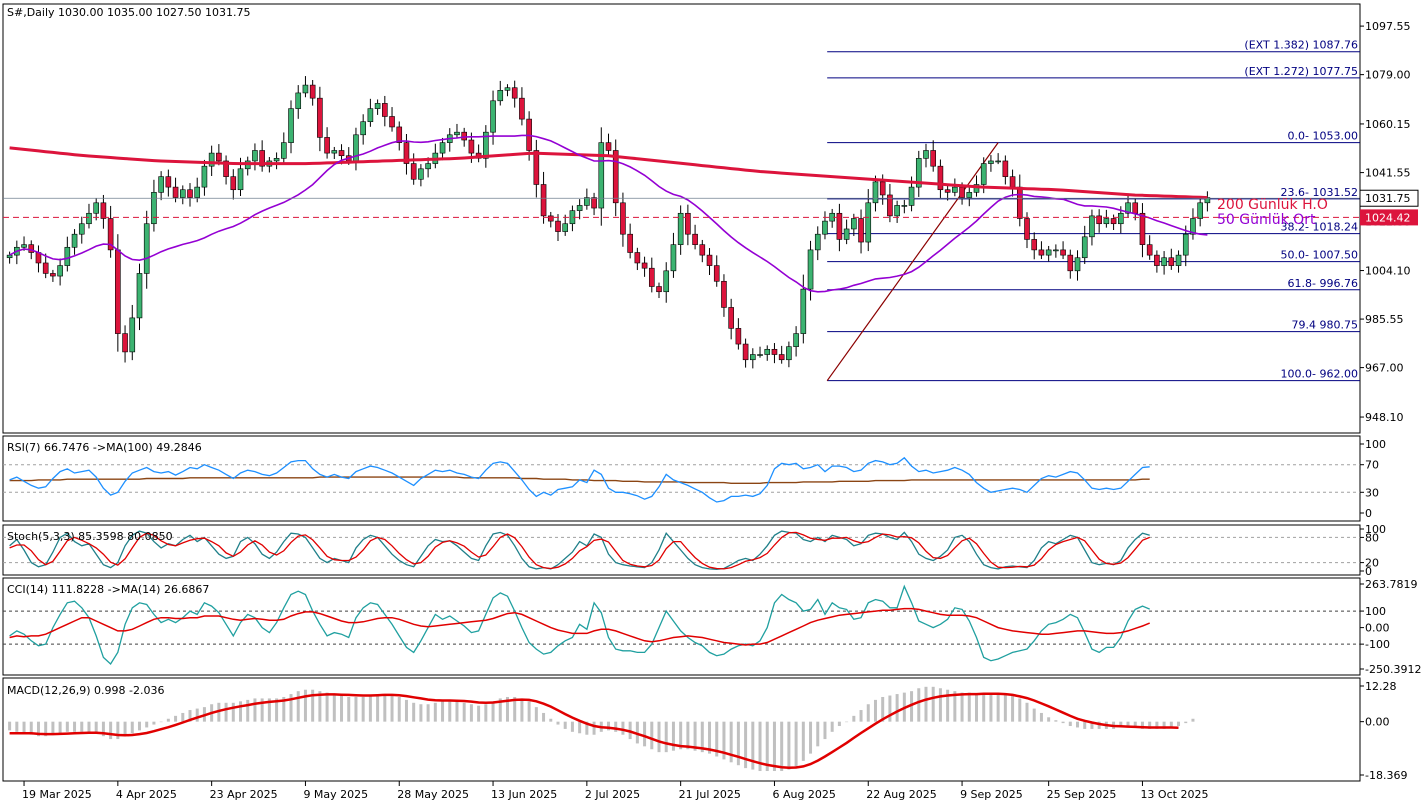  Describe the element at coordinates (1375, 444) in the screenshot. I see `rsi-tick-0: 100` at that location.